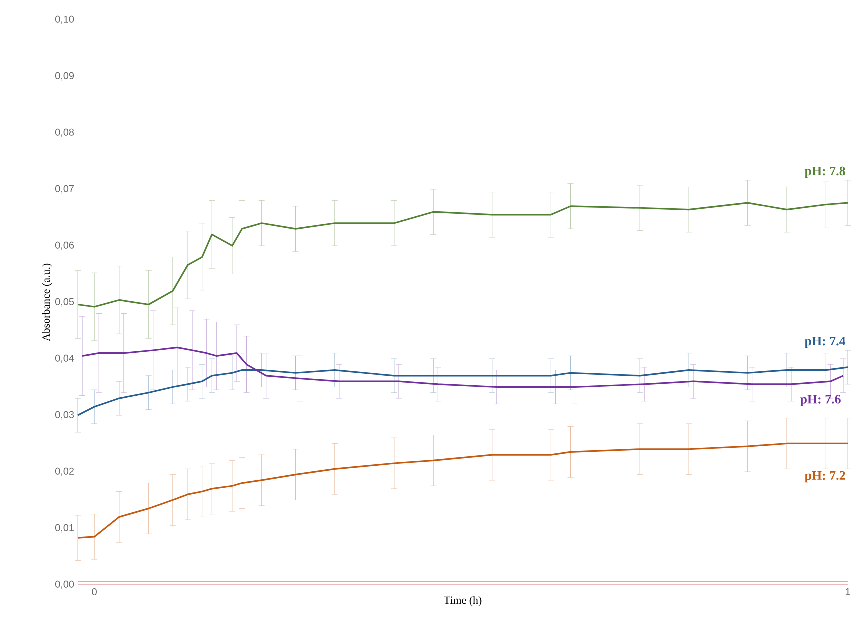 This screenshot has height=623, width=863. What do you see at coordinates (64, 528) in the screenshot?
I see `y-tick-label: 0,01` at bounding box center [64, 528].